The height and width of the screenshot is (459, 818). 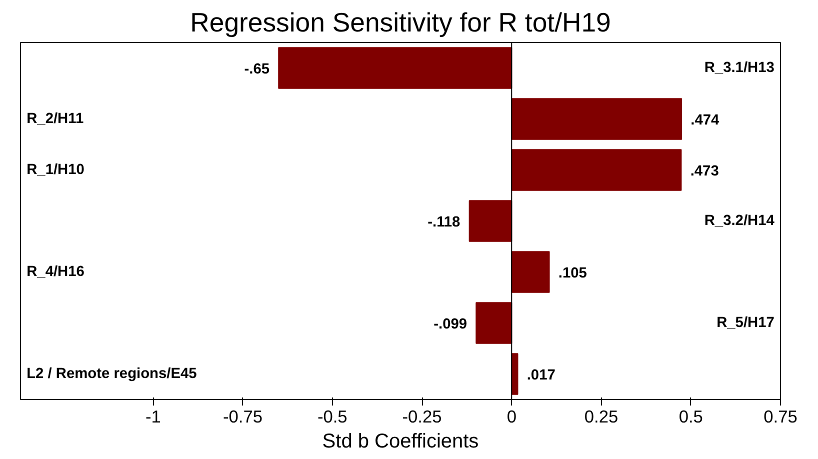 I want to click on x-tick-label: 0.5, so click(x=690, y=416).